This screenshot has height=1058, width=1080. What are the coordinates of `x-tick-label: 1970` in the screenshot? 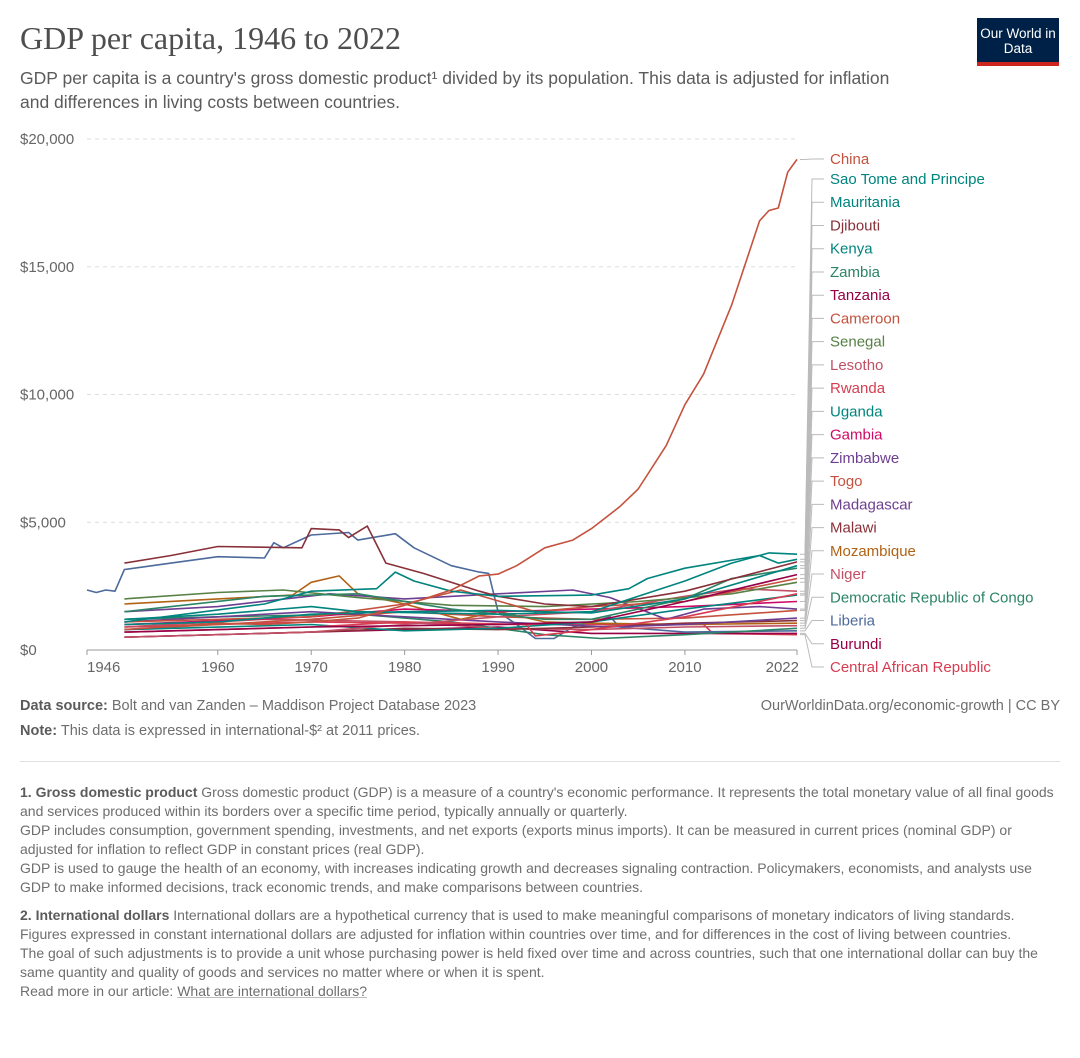 It's located at (311, 667).